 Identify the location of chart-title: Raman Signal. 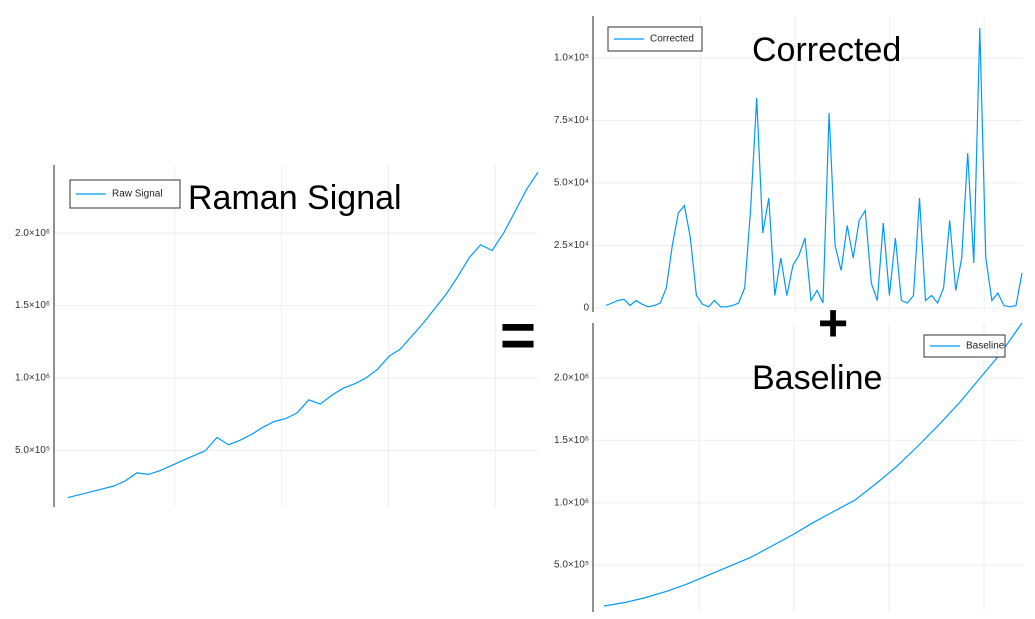
(295, 198).